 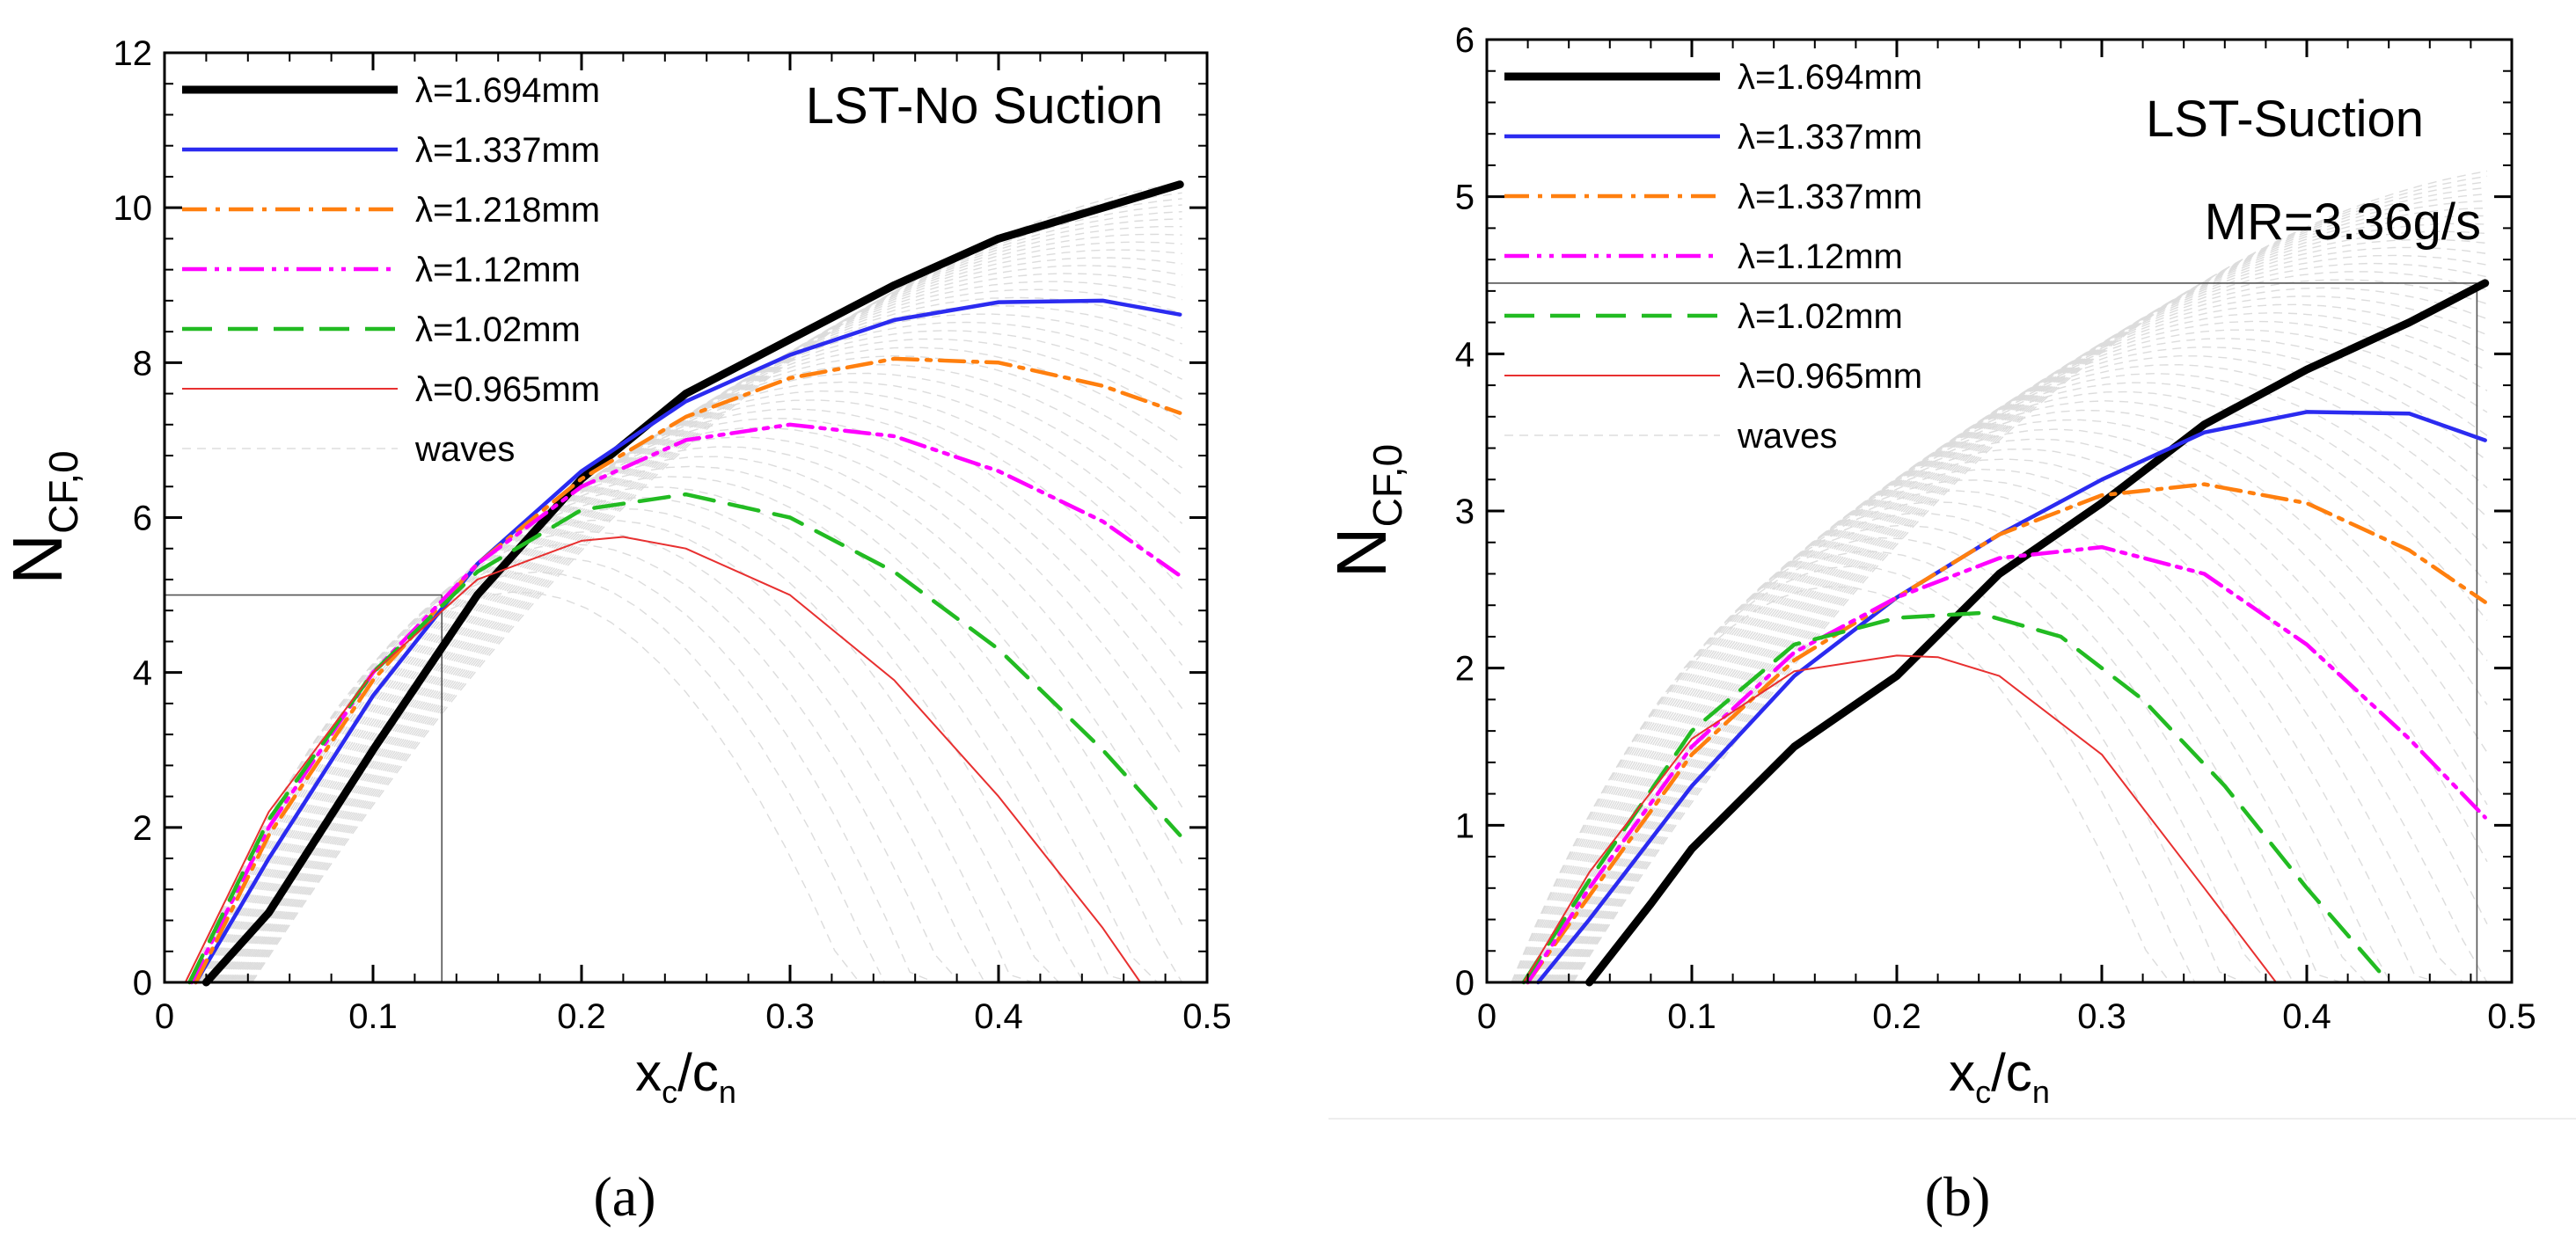 What do you see at coordinates (1487, 1016) in the screenshot?
I see `x-tick-label: 0` at bounding box center [1487, 1016].